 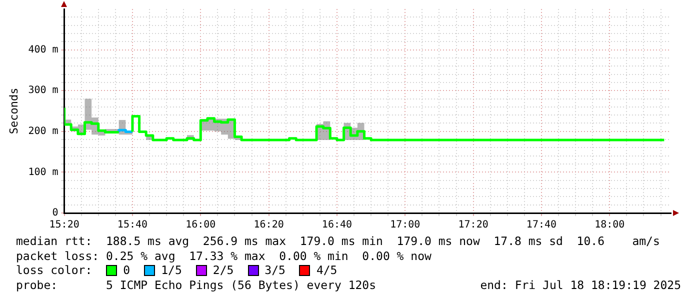 What do you see at coordinates (223, 270) in the screenshot?
I see `legend-label: 2/5` at bounding box center [223, 270].